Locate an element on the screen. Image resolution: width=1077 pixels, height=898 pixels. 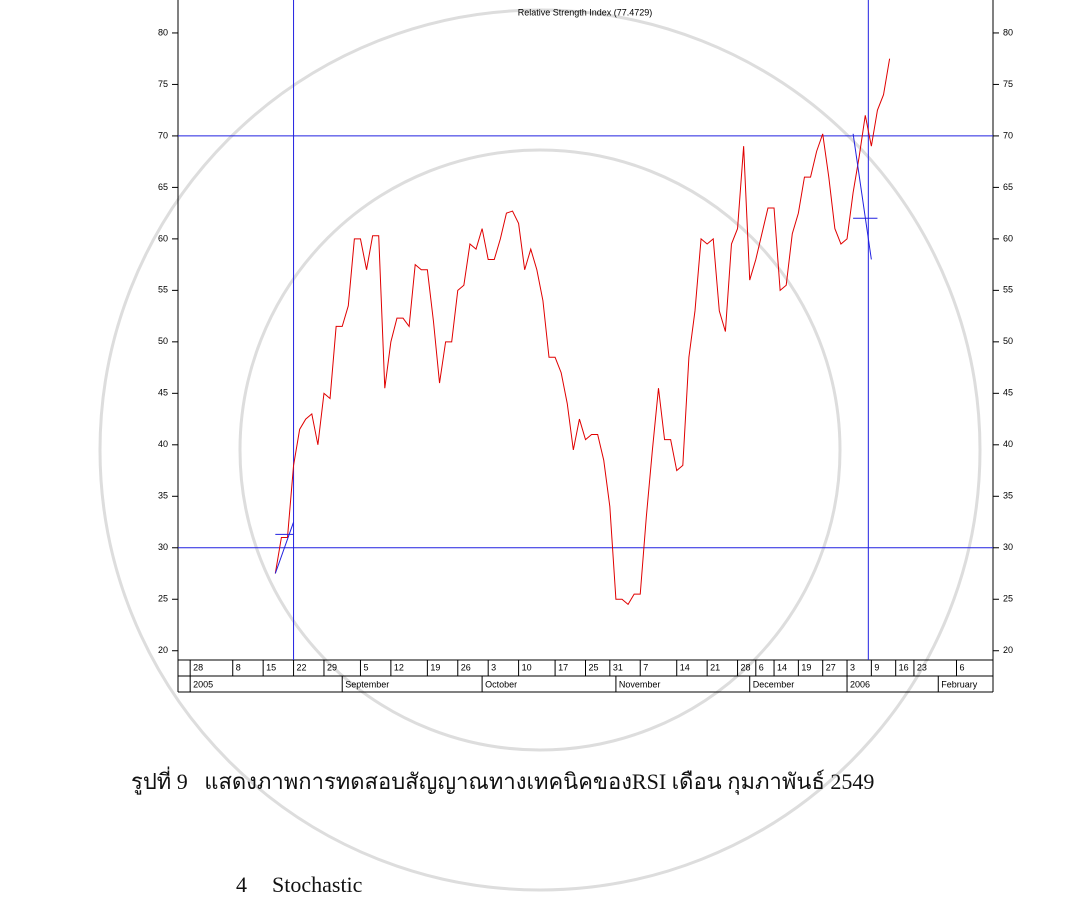
x-tick-label: 31 is located at coordinates (618, 667).